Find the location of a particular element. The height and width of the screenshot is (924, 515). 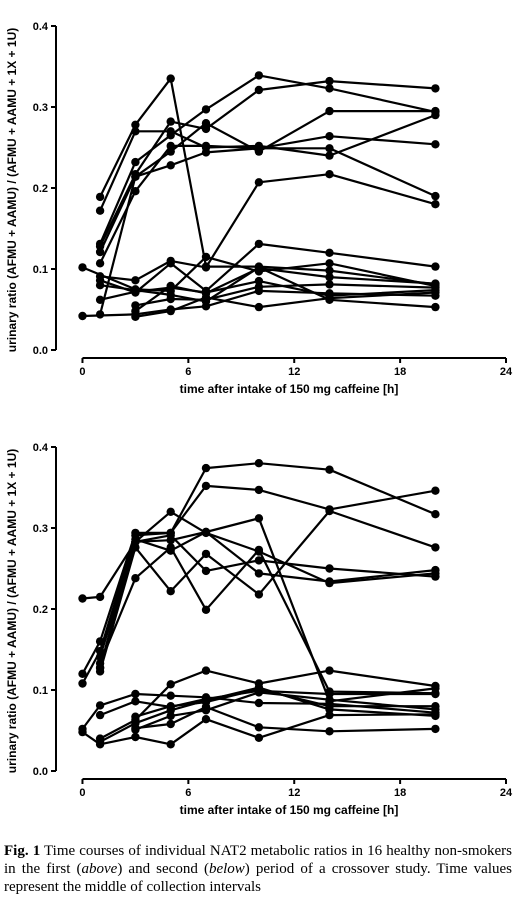

y-tick-label: 0.4 is located at coordinates (41, 27).